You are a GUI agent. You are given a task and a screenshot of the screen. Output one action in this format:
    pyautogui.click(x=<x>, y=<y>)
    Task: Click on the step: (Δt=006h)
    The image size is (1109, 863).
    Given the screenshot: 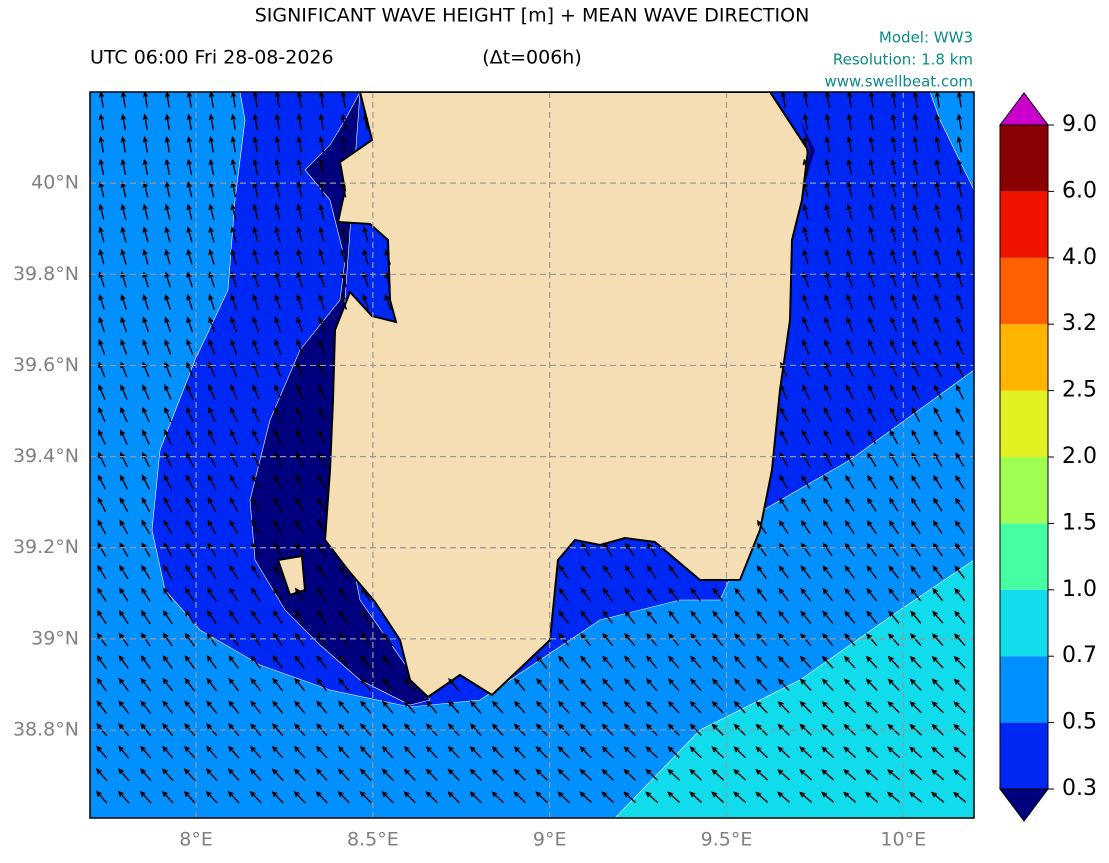 What is the action you would take?
    pyautogui.click(x=532, y=58)
    